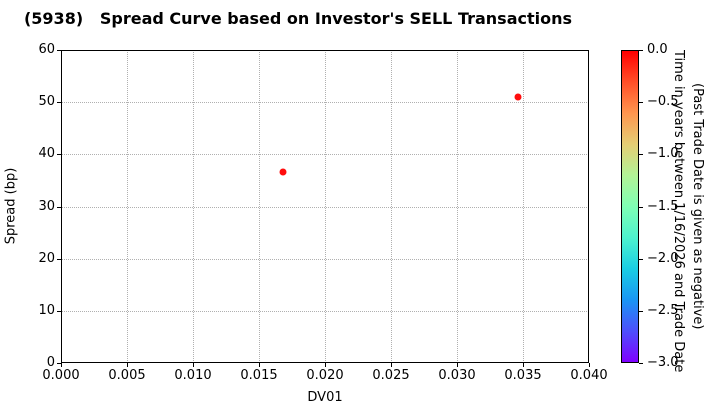  Describe the element at coordinates (663, 258) in the screenshot. I see `colorbar-tick-label: −2.0` at that location.